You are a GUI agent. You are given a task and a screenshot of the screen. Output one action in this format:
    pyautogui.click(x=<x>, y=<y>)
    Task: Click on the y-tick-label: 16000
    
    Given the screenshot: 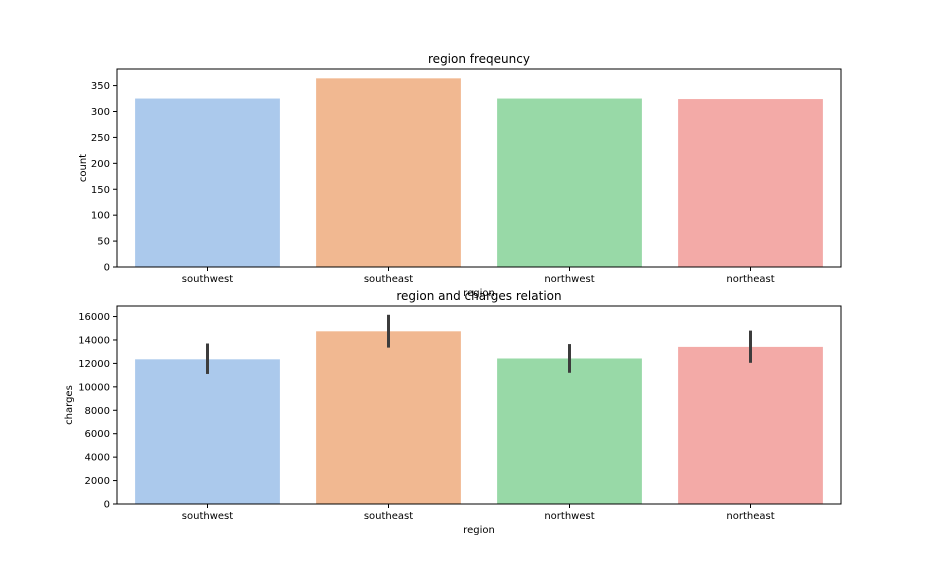 What is the action you would take?
    pyautogui.click(x=94, y=317)
    